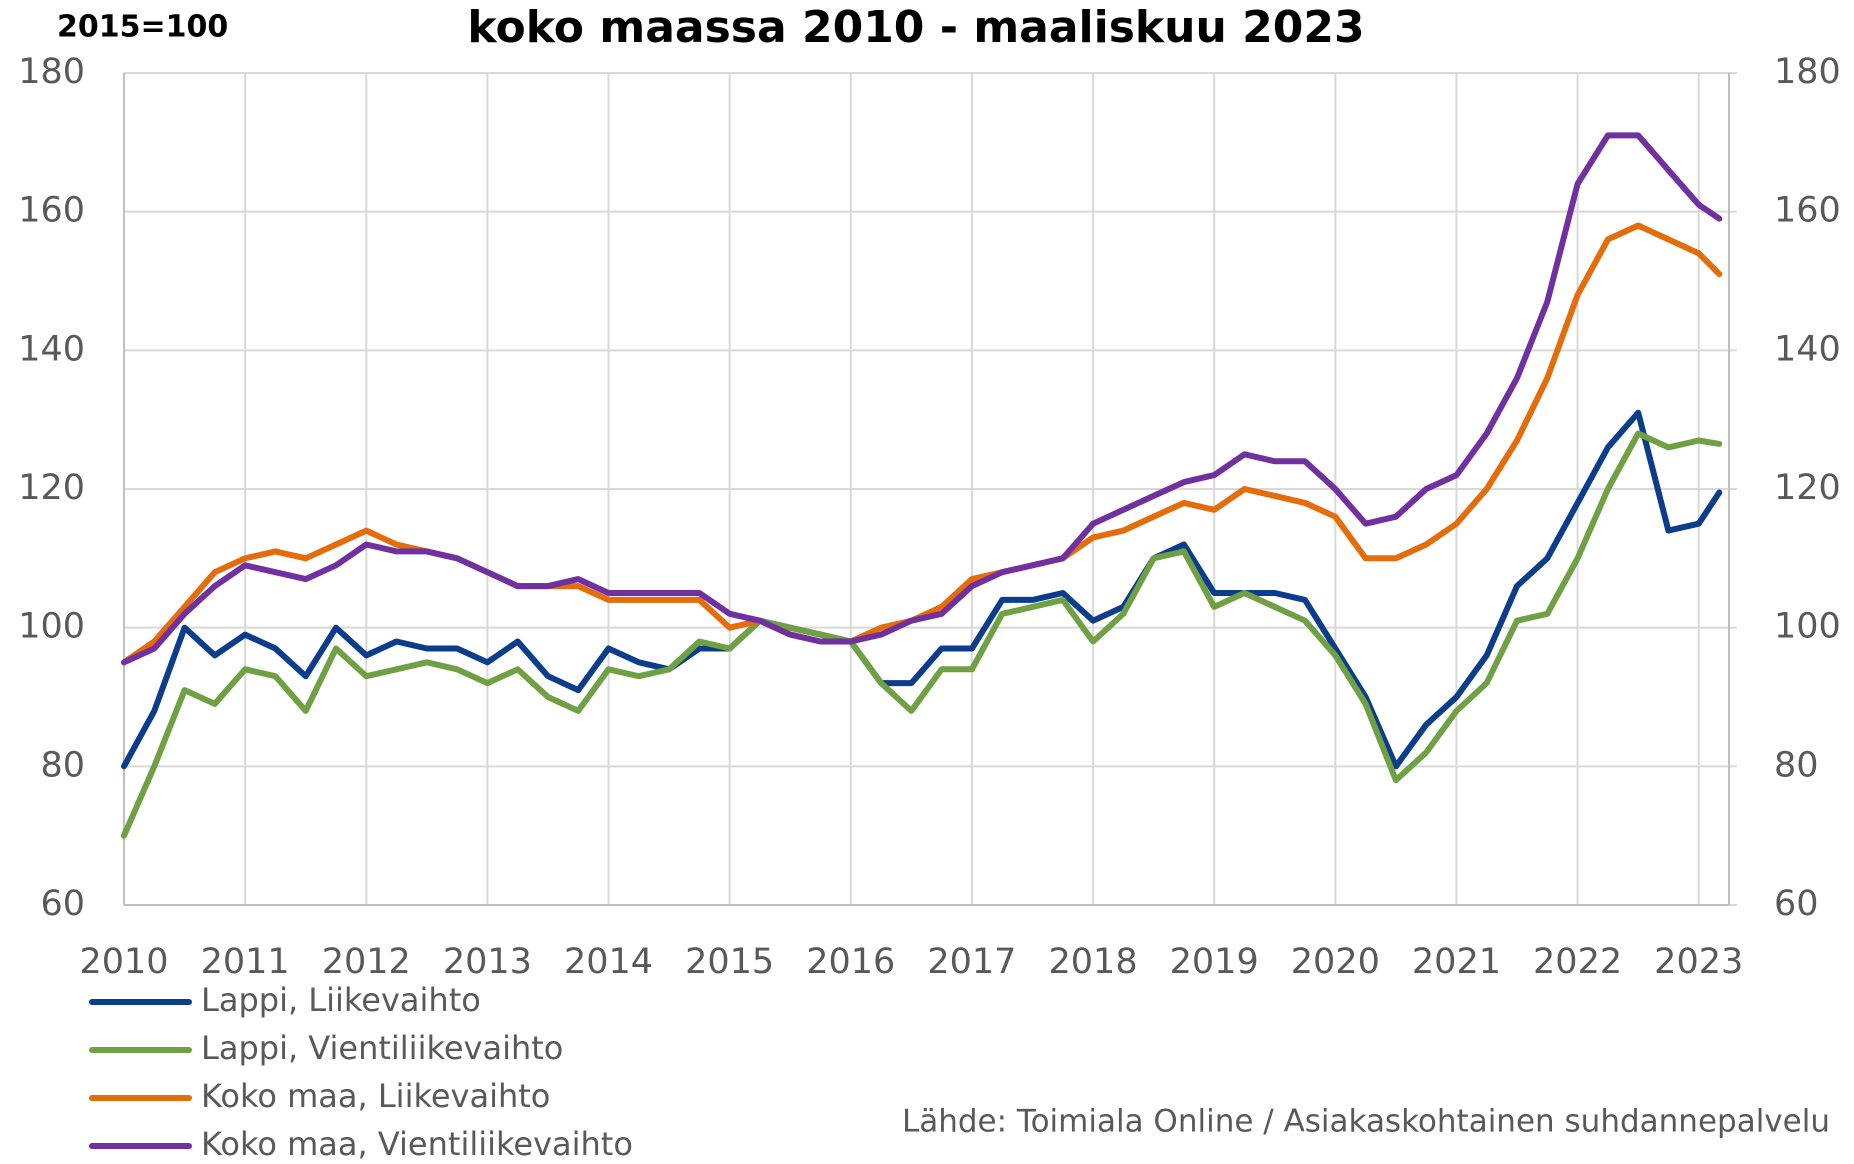  What do you see at coordinates (1456, 962) in the screenshot?
I see `x-tick-label: 2021` at bounding box center [1456, 962].